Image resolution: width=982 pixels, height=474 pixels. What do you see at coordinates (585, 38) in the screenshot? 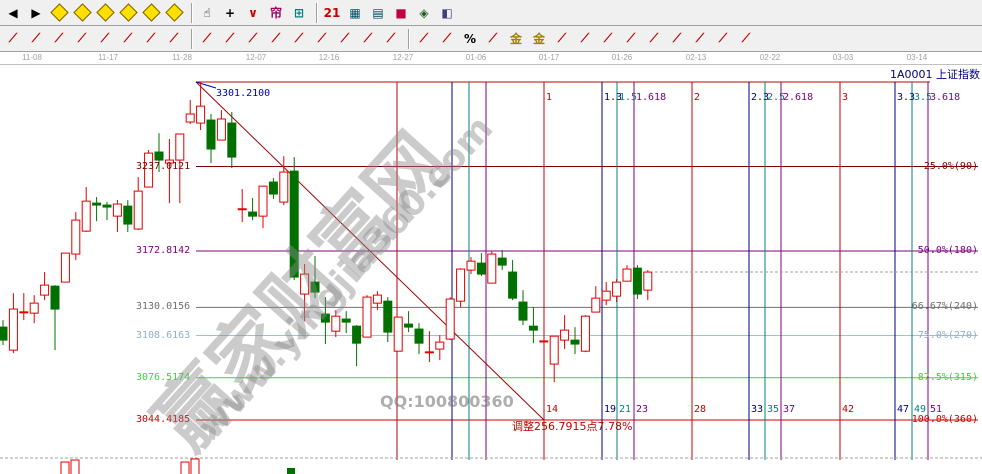
I see `sine-wave-icon: ⟋` at bounding box center [585, 38].